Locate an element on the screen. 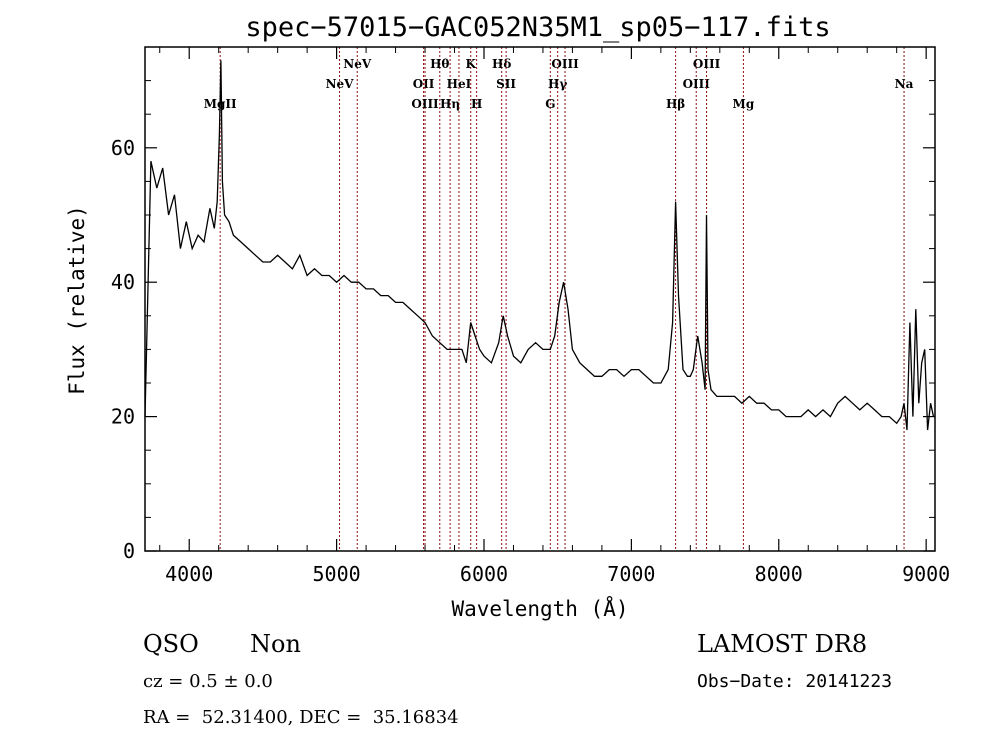  y-tick-label: 60 is located at coordinates (123, 148).